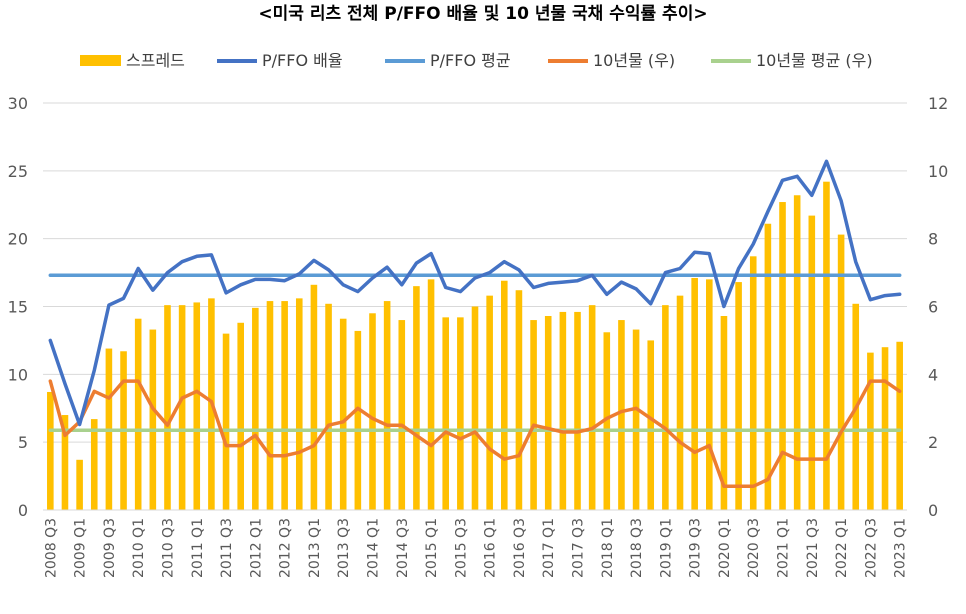 This screenshot has width=966, height=614. I want to click on right-axis-ticks: 0 2 4 6 8 10 12, so click(938, 307).